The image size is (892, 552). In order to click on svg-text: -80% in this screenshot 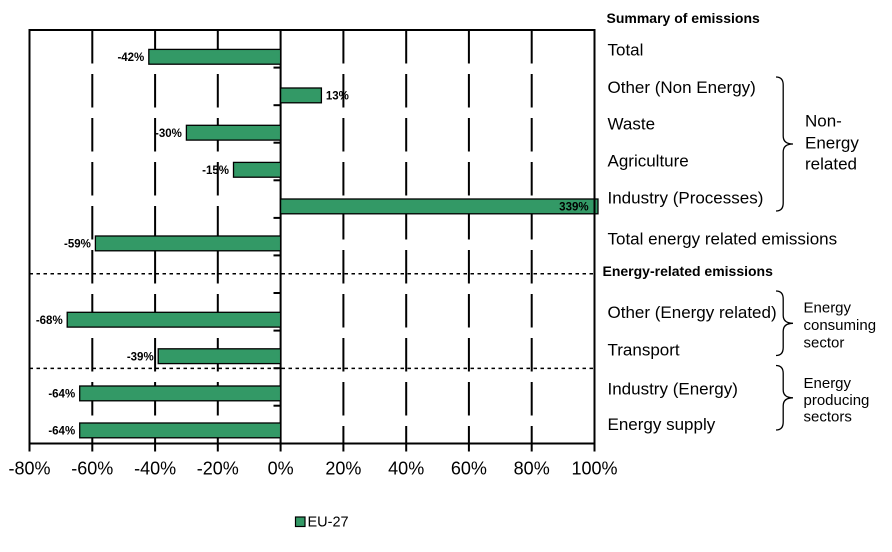, I will do `click(29, 469)`.